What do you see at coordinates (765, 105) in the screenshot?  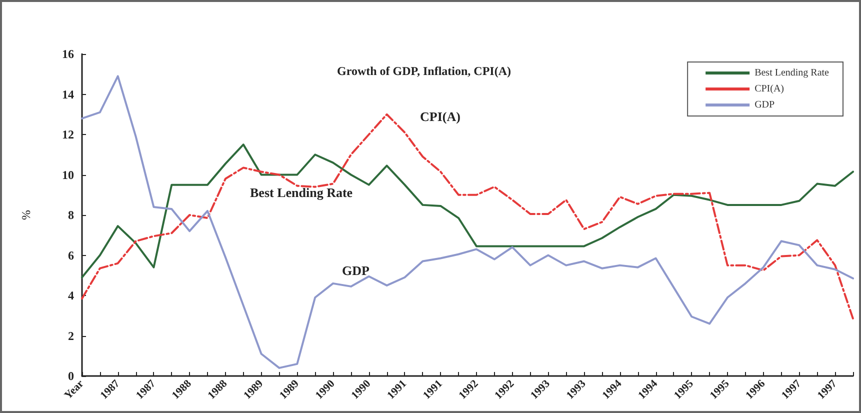 I see `legend-label: GDP` at bounding box center [765, 105].